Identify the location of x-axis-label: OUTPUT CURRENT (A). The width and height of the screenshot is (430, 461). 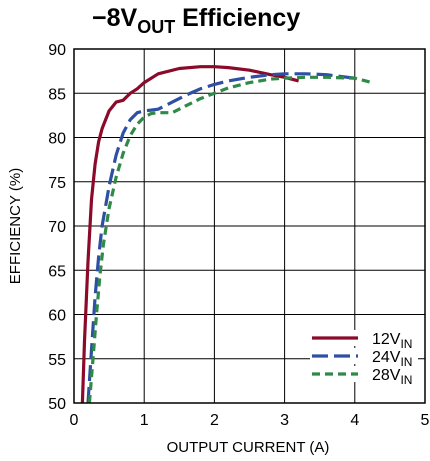
(248, 447).